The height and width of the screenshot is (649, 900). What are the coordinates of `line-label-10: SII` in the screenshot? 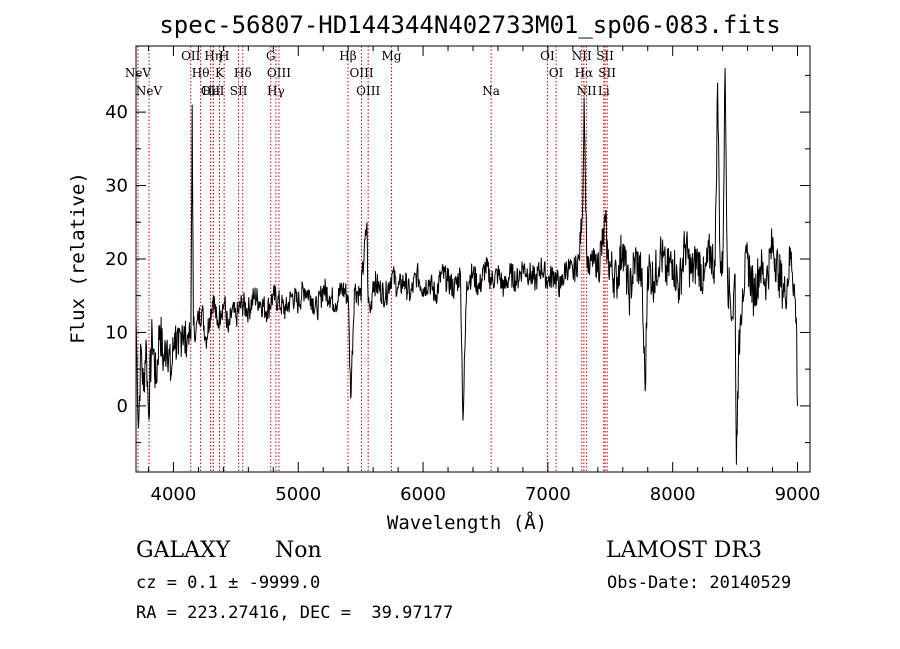 It's located at (239, 91).